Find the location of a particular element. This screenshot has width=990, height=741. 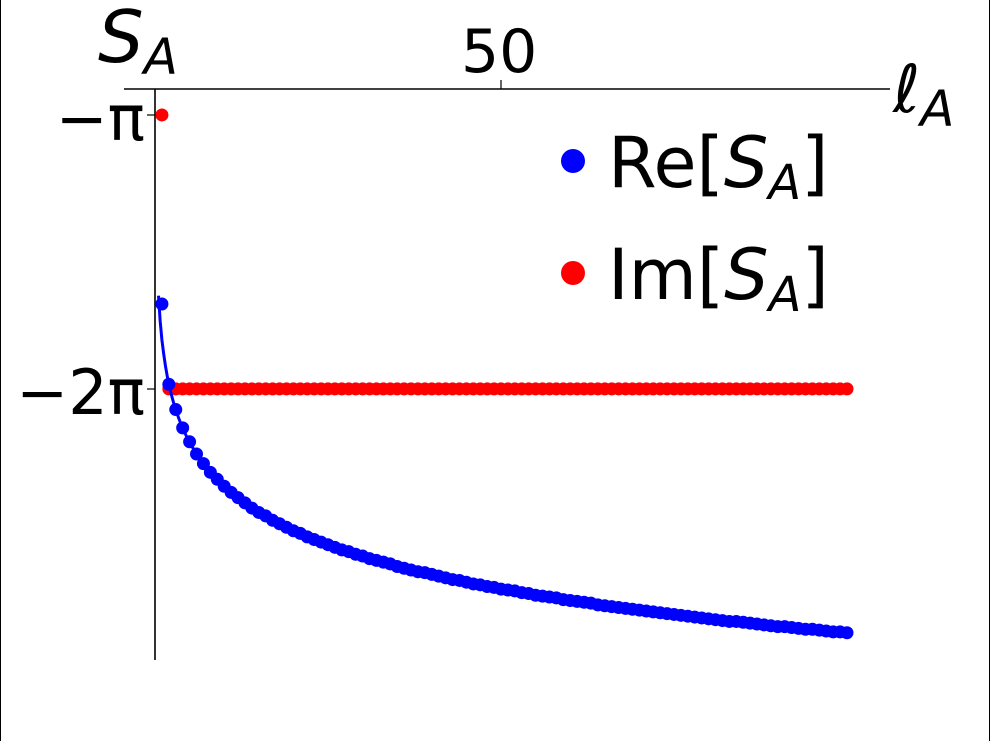

legend-label-im: Im[SA] is located at coordinates (718, 278).